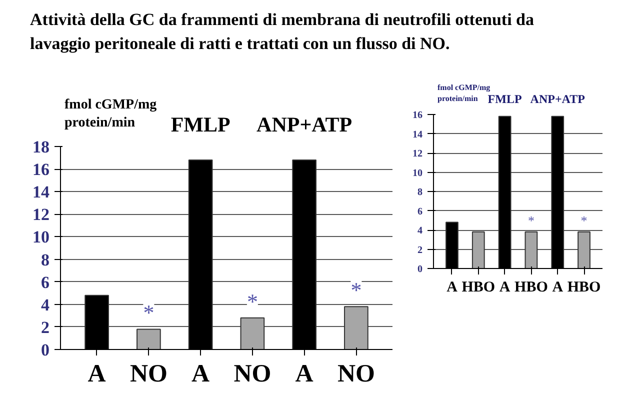 This screenshot has height=420, width=620. Describe the element at coordinates (282, 32) in the screenshot. I see `chart-title: Attività della GC da frammenti di membrana di neutrofili ottenuti da lavaggio peritoneale di ratti e trattati con un flusso di NO.` at that location.